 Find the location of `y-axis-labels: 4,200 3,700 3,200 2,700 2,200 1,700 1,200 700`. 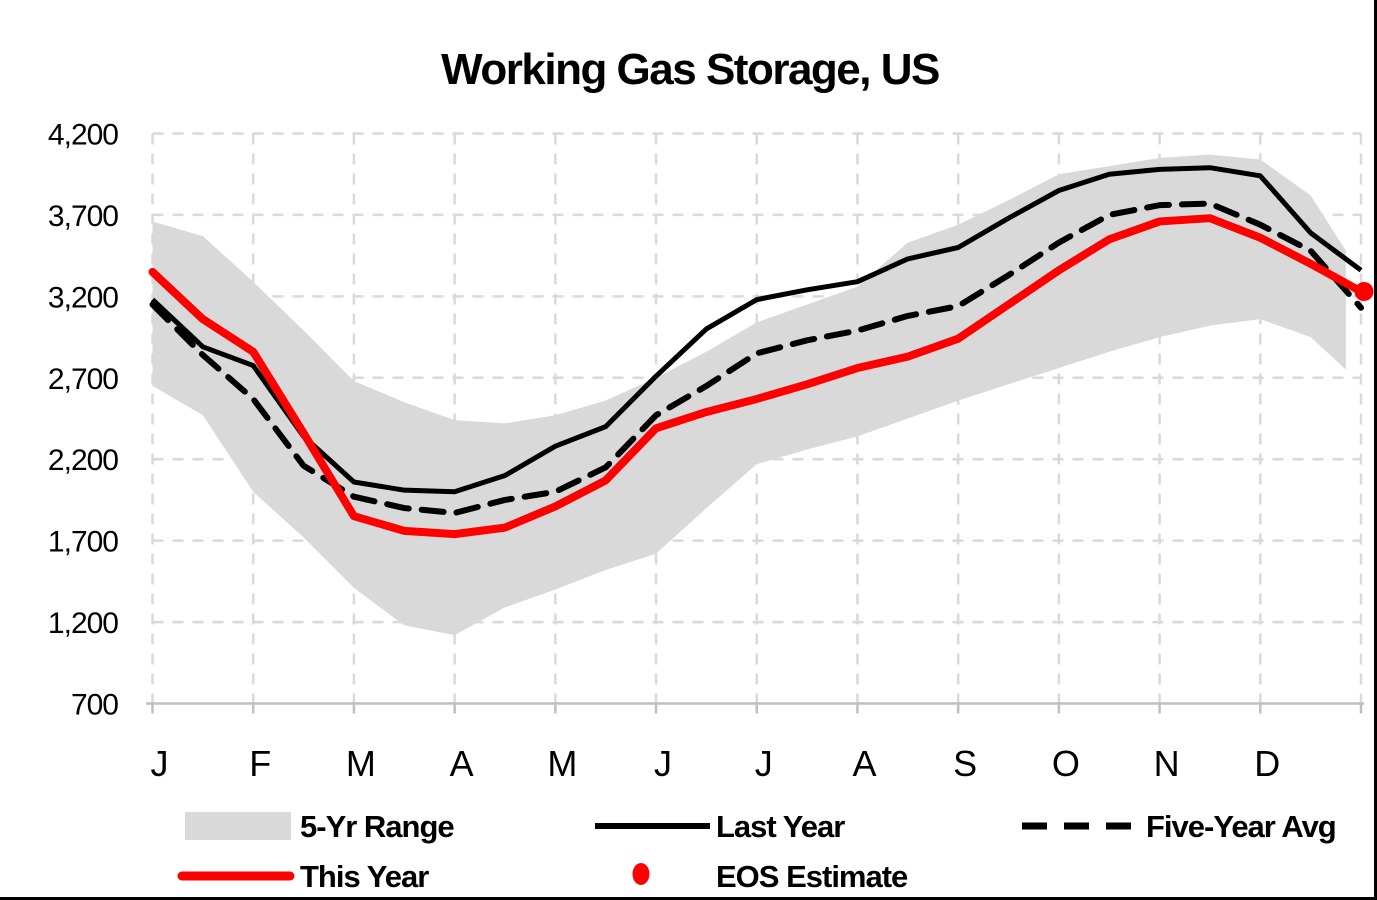

y-axis-labels: 4,200 3,700 3,200 2,700 2,200 1,700 1,200 700 is located at coordinates (83, 420).